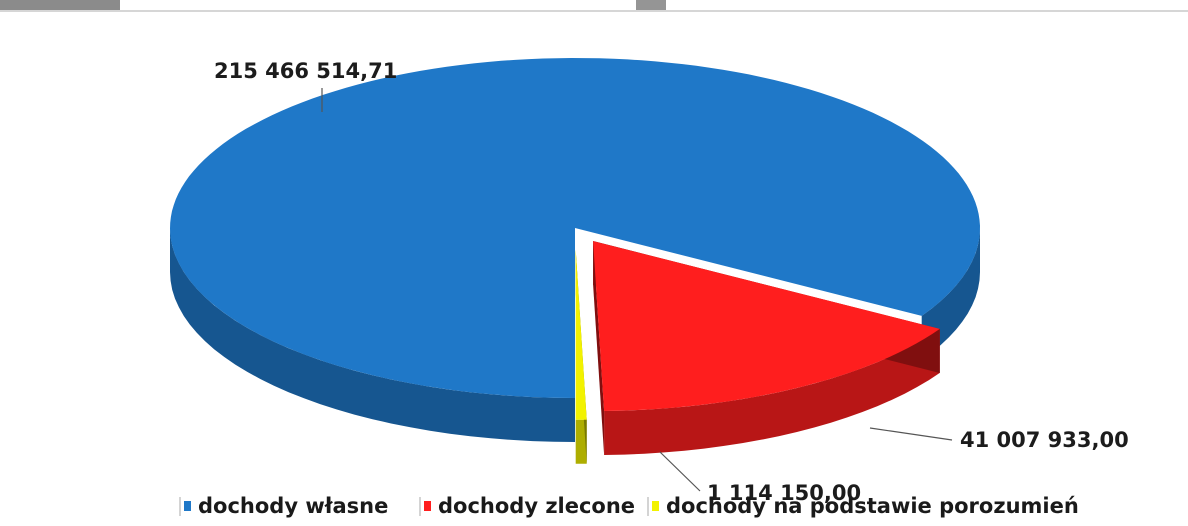 The width and height of the screenshot is (1188, 526). I want to click on legend-item-0: dochody własne, so click(283, 506).